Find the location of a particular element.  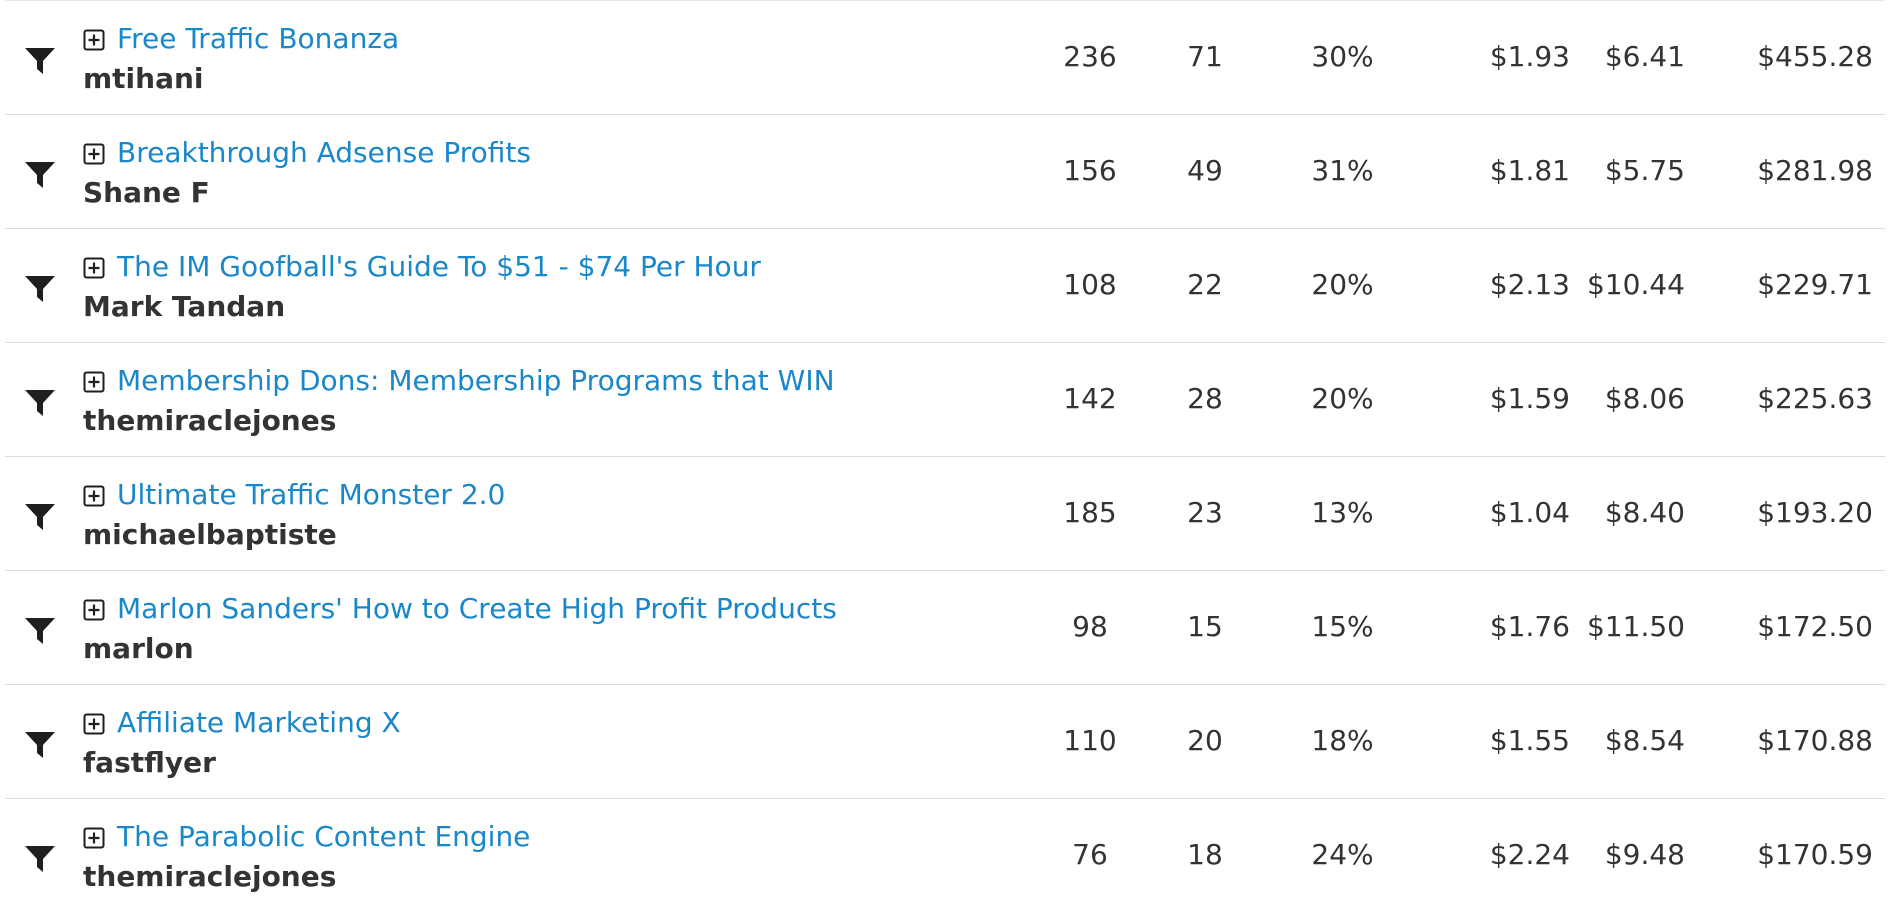

cell-value: $1.04 is located at coordinates (1529, 512).